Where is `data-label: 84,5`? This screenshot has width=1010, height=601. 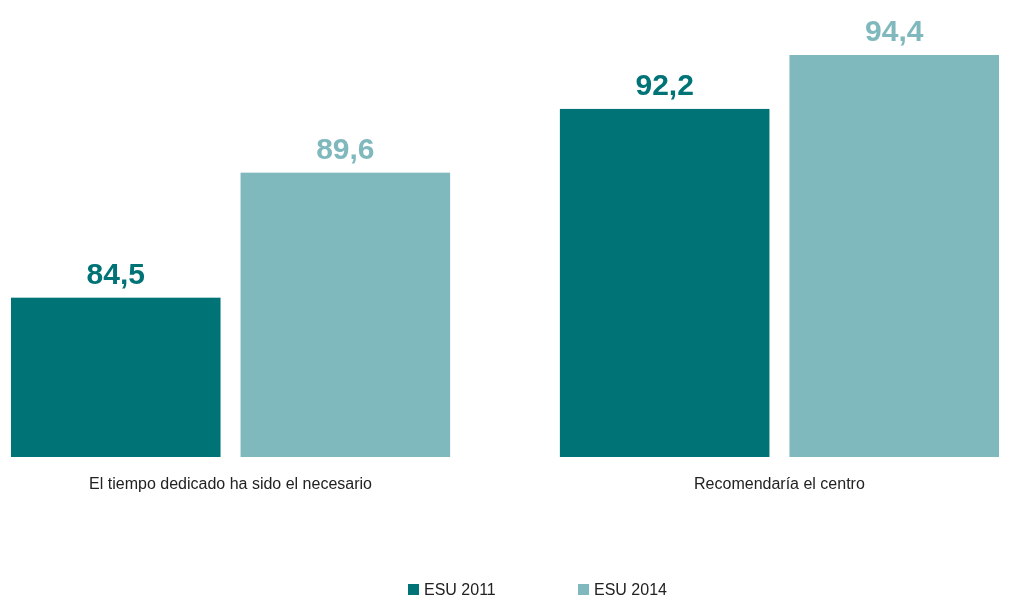 data-label: 84,5 is located at coordinates (115, 273).